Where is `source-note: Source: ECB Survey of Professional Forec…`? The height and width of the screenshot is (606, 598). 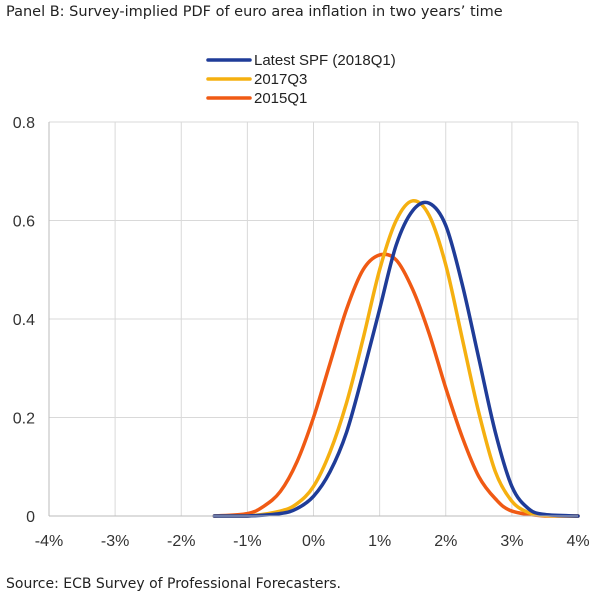
source-note: Source: ECB Survey of Professional Forec… is located at coordinates (173, 584).